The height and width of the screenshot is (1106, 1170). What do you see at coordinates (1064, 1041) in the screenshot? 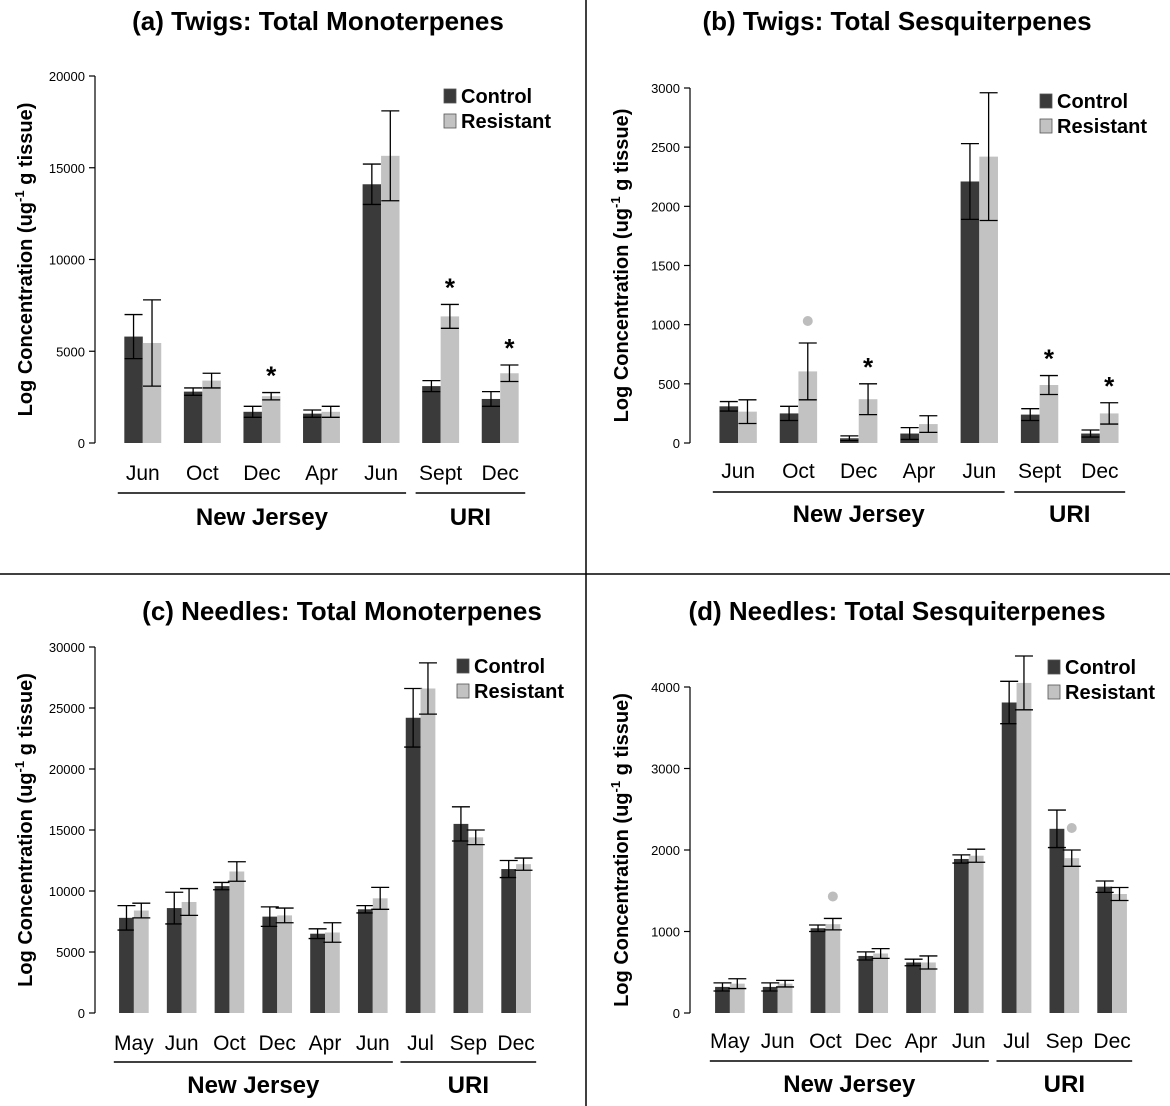
I see `x-category-label: Sep` at bounding box center [1064, 1041].